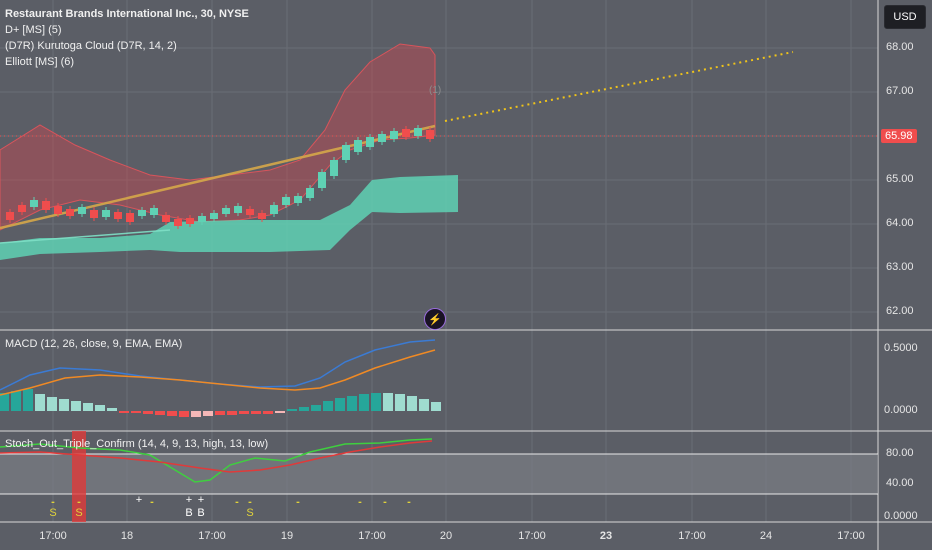  What do you see at coordinates (900, 311) in the screenshot?
I see `price-tick: 62.00` at bounding box center [900, 311].